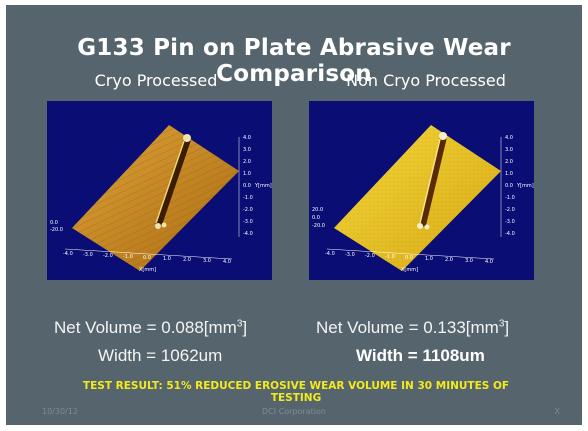  What do you see at coordinates (245, 327) in the screenshot?
I see `cryo-net-volume-close: ]` at bounding box center [245, 327].